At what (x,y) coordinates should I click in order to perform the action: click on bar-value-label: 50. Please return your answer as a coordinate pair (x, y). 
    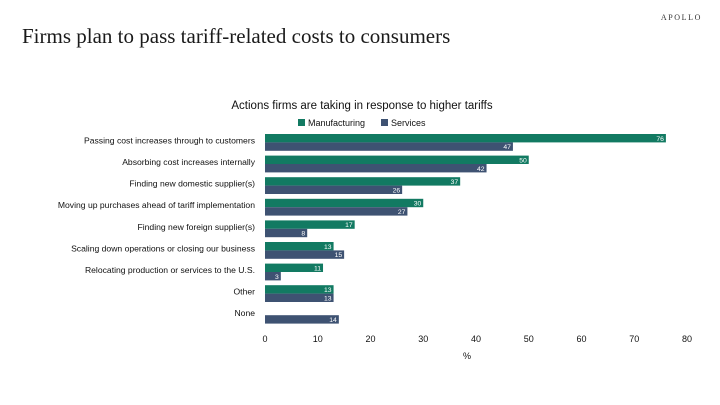
    Looking at the image, I should click on (523, 160).